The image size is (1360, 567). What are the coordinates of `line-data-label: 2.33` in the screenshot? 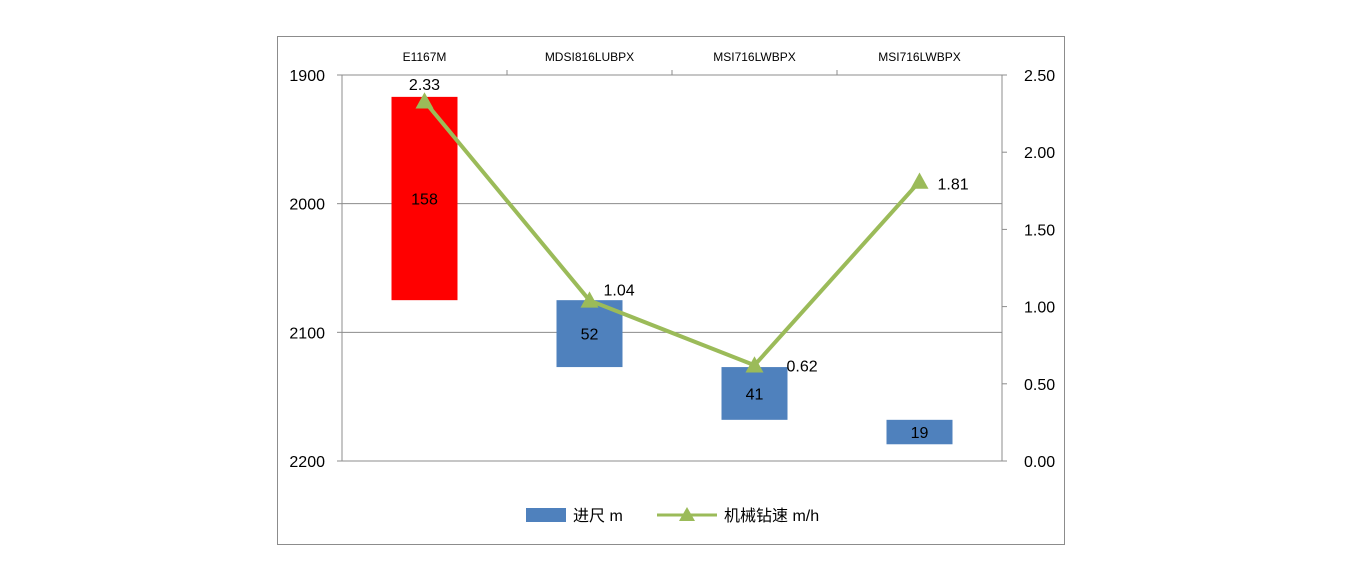 It's located at (424, 85).